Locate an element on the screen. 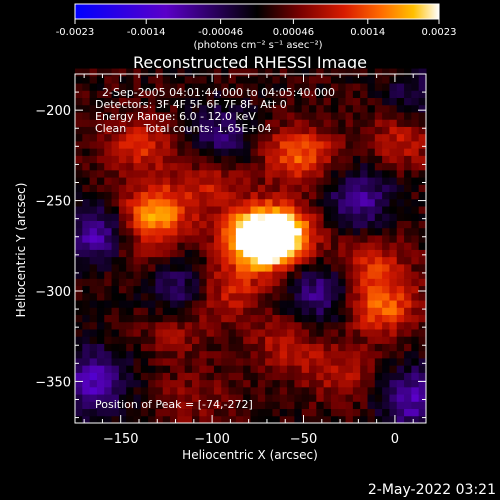 The image size is (500, 500). y-axis-label: Heliocentric Y (arcsec) is located at coordinates (21, 250).